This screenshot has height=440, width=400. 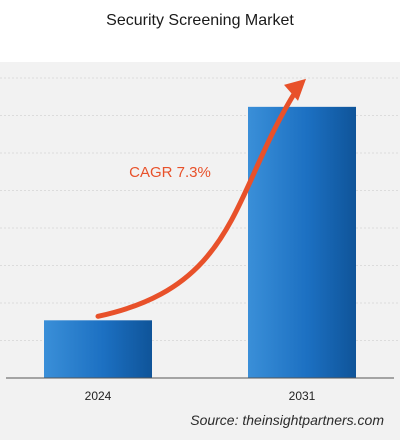 What do you see at coordinates (200, 20) in the screenshot?
I see `chart-title: Security Screening Market` at bounding box center [200, 20].